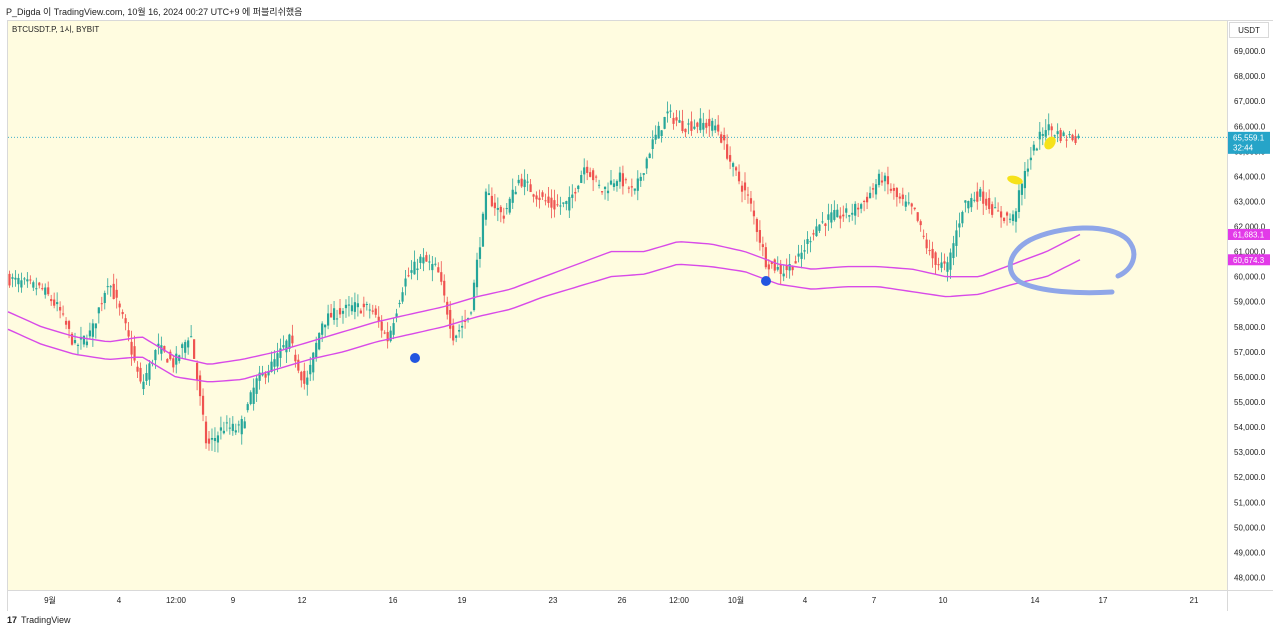 The height and width of the screenshot is (634, 1280). I want to click on time-tick-label: 14, so click(1035, 600).